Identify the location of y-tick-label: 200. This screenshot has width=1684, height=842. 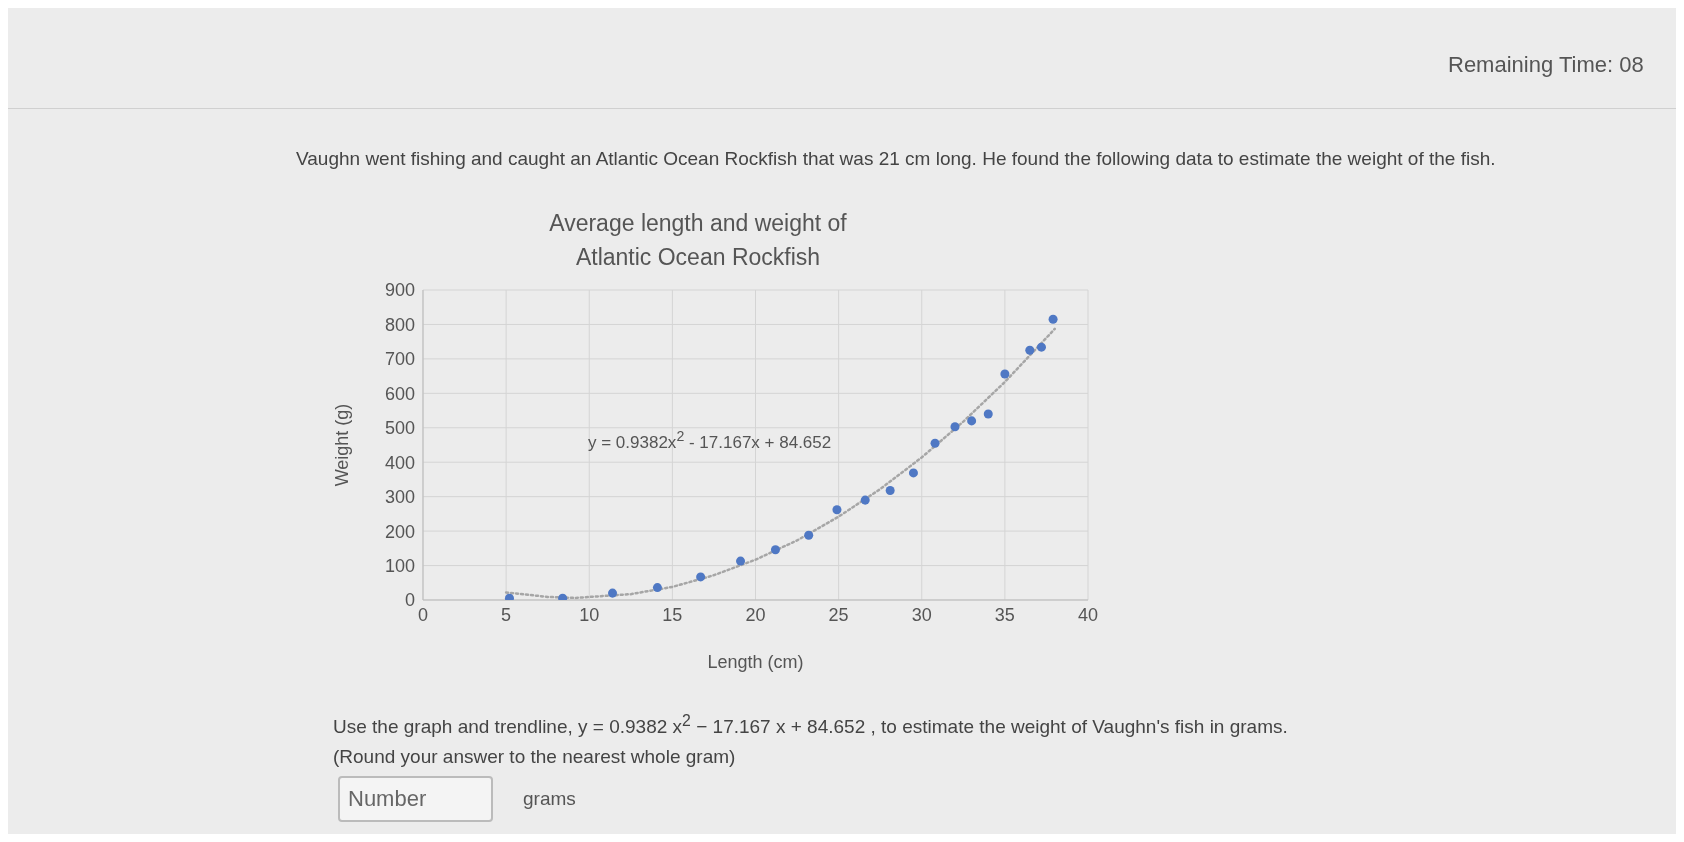
(399, 531).